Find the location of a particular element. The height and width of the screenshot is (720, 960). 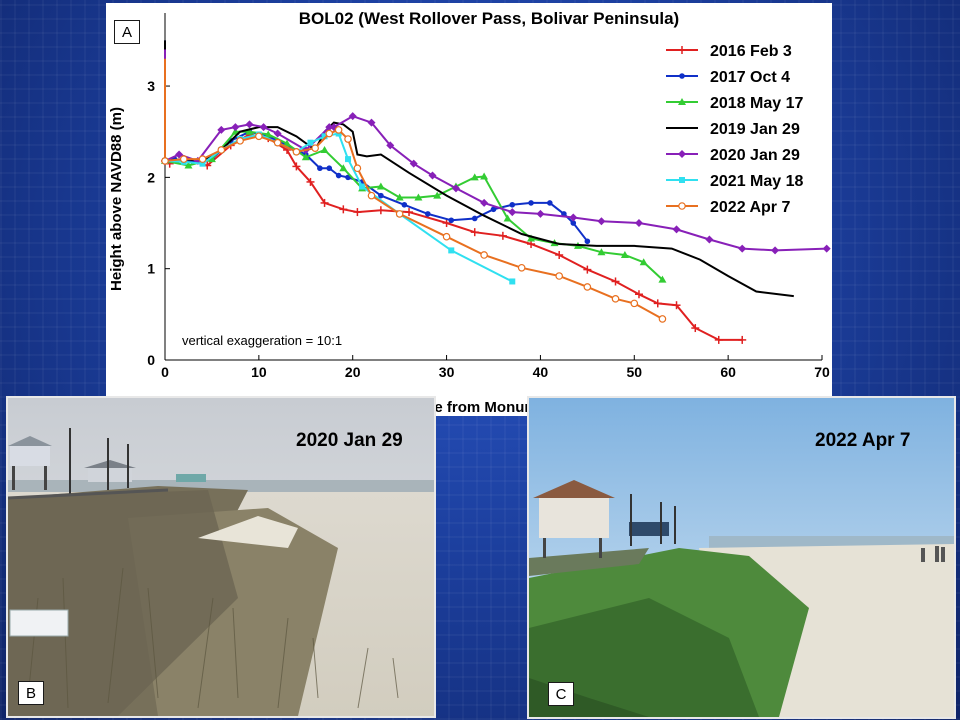

x-tick-label: 60 is located at coordinates (728, 372).